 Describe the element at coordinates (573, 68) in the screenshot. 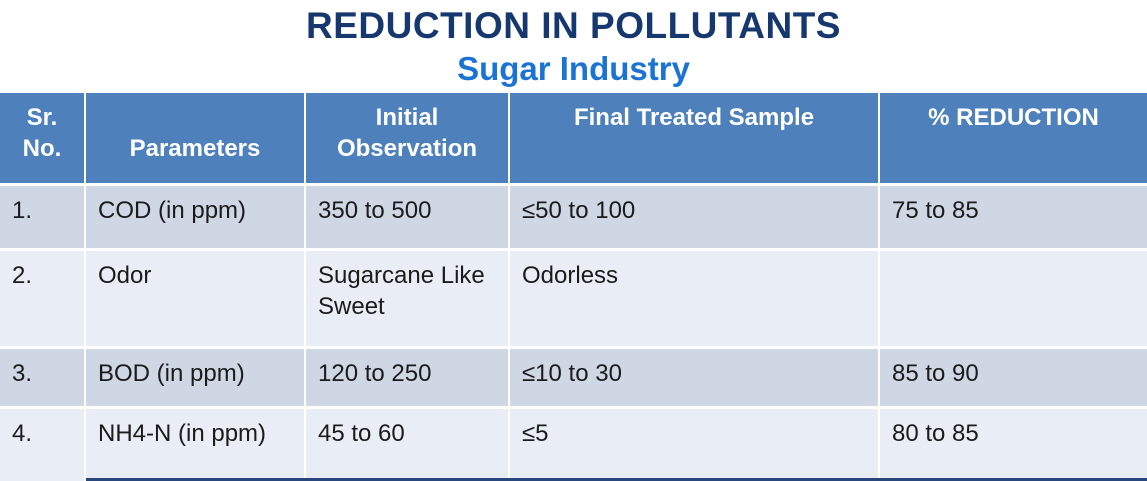

I see `page-subtitle: Sugar Industry` at that location.